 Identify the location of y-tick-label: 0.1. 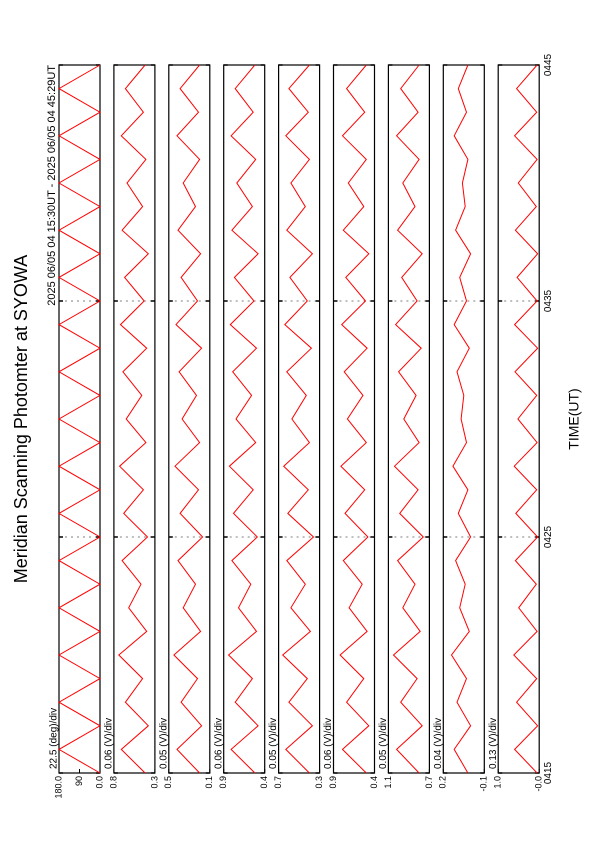
(209, 782).